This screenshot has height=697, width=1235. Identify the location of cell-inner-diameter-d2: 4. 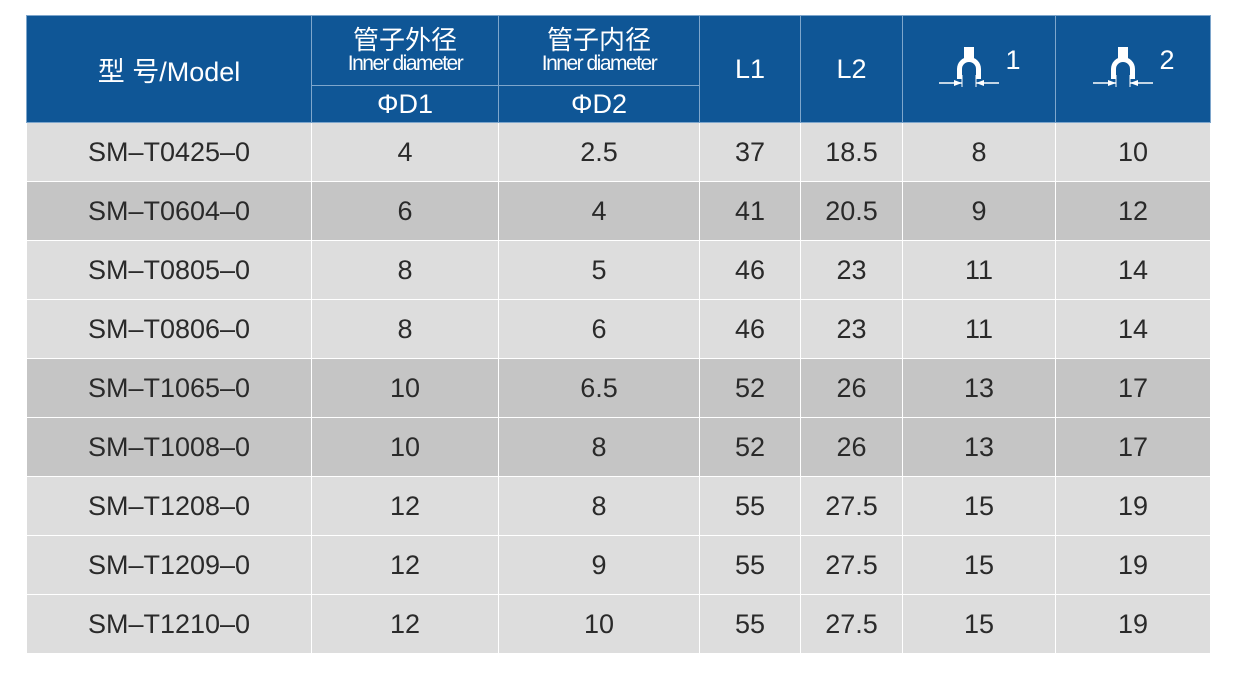
(599, 211).